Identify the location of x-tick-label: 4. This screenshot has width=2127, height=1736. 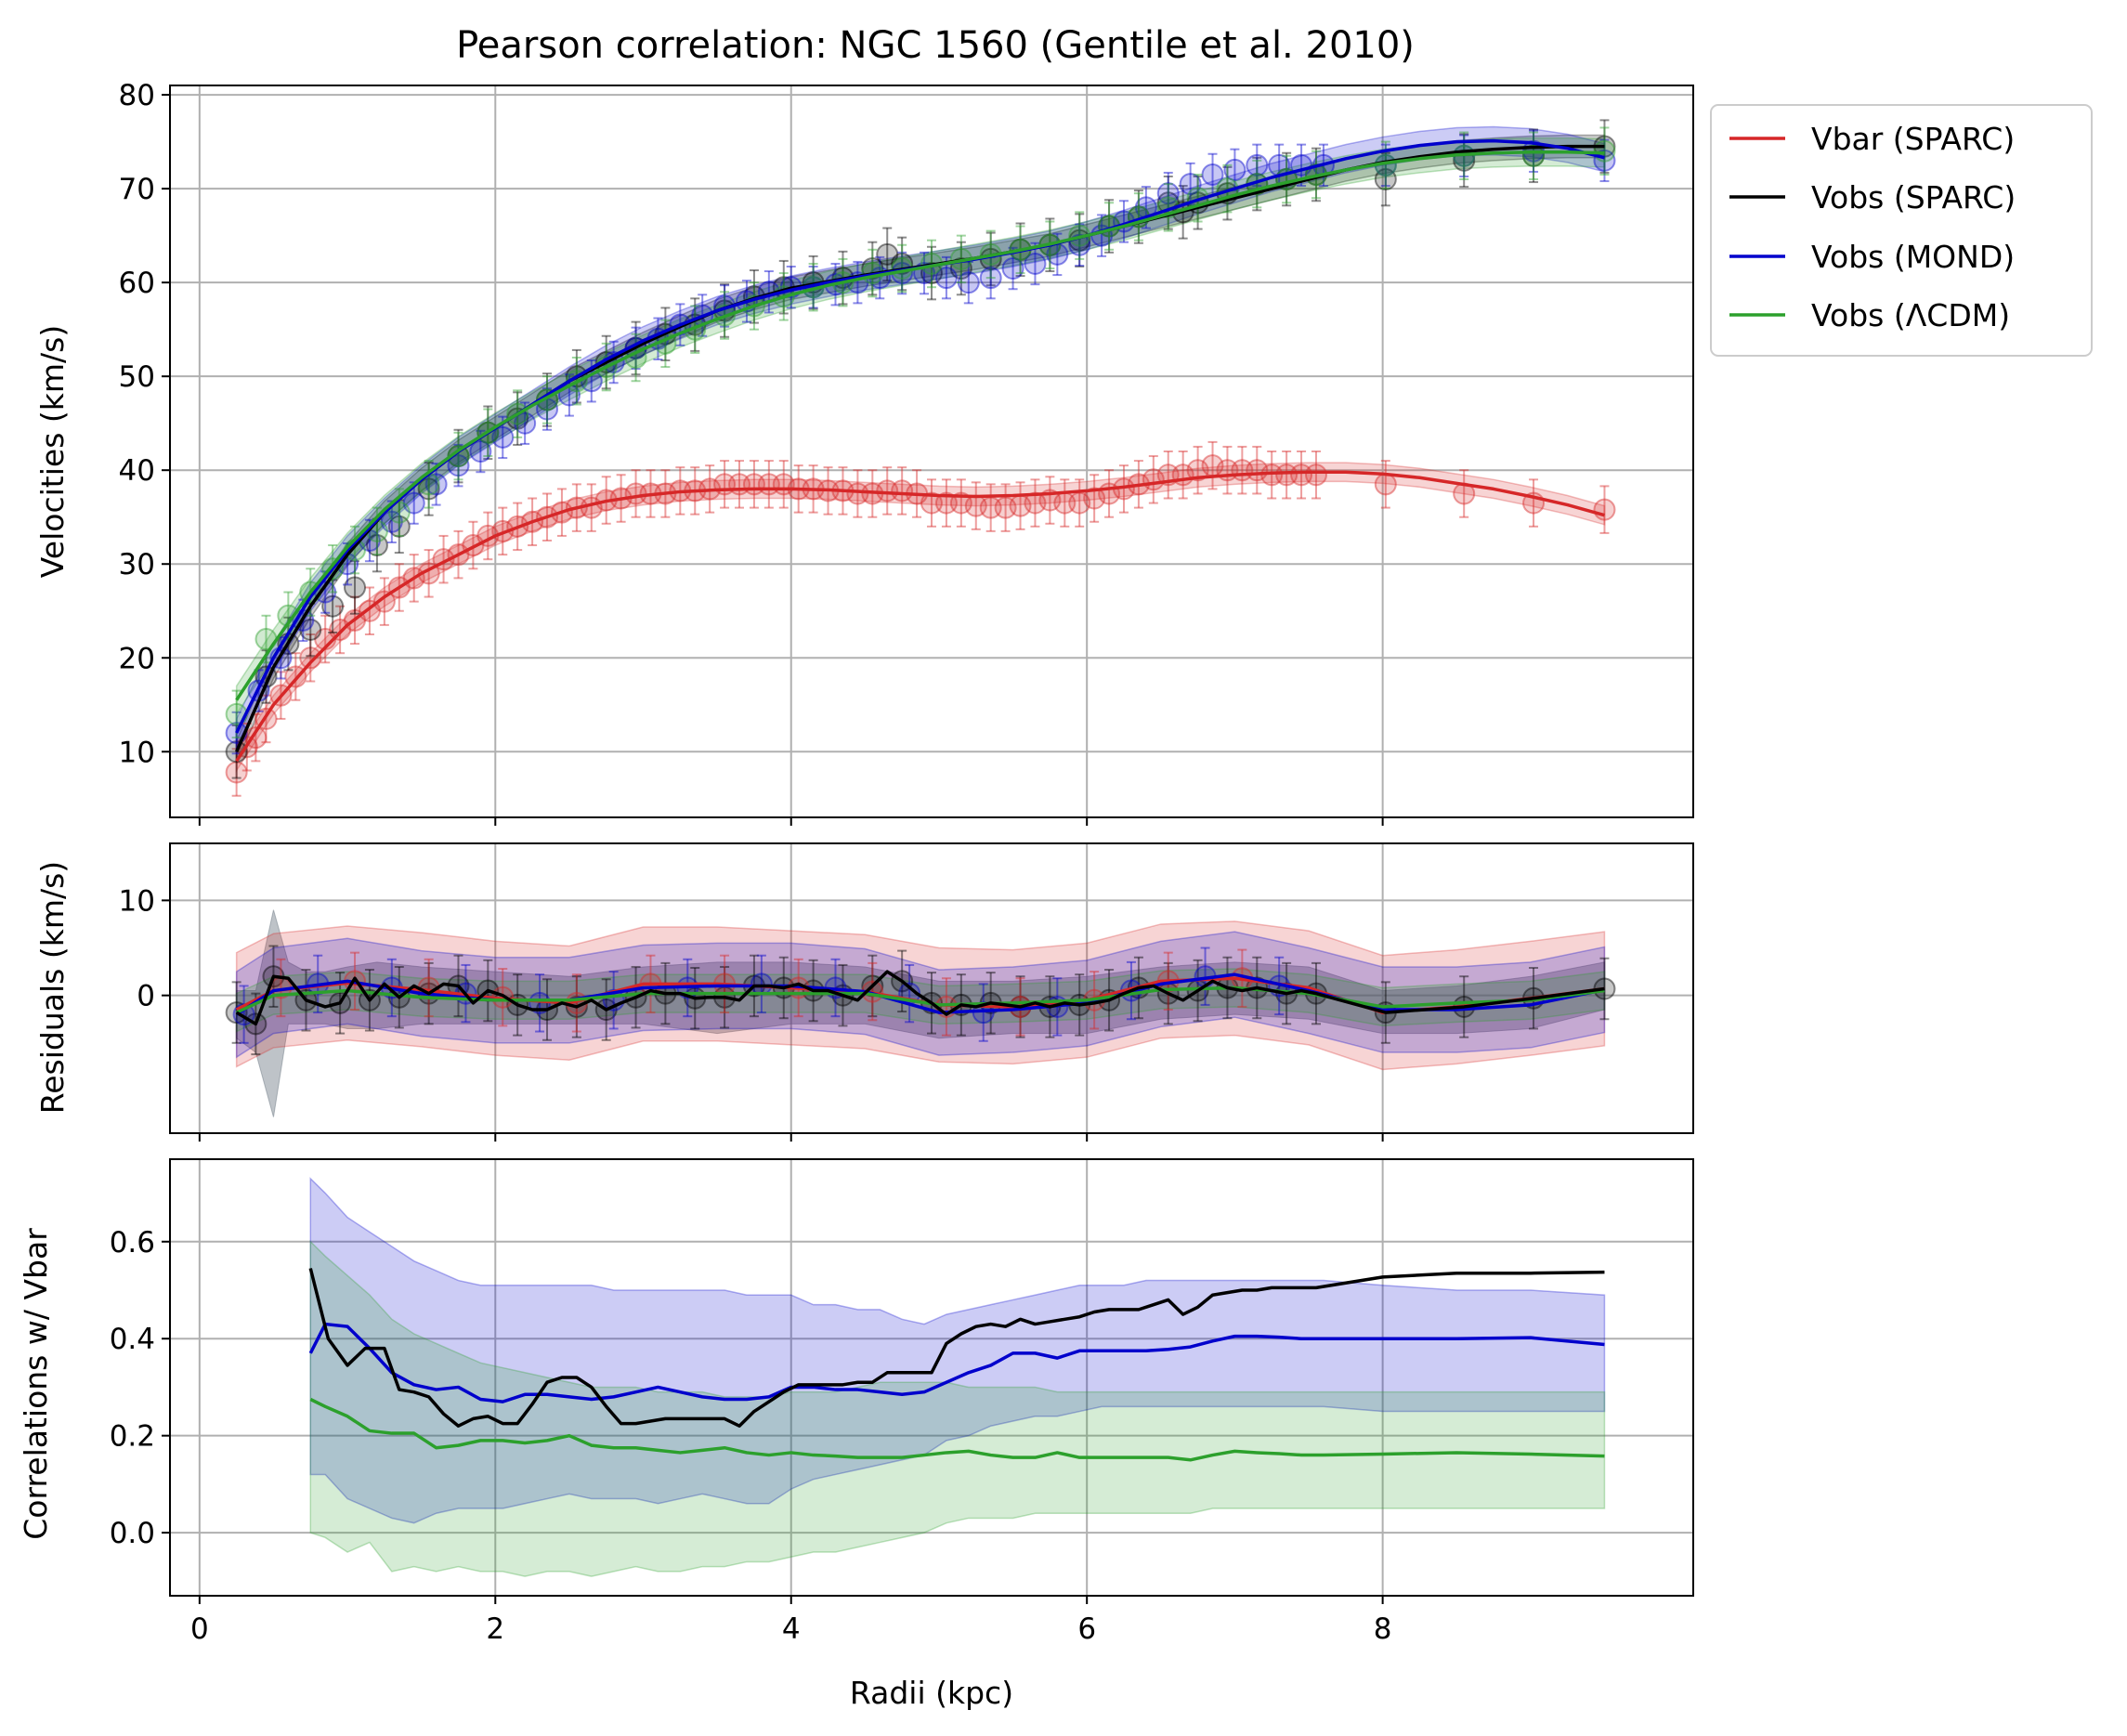
(792, 1629).